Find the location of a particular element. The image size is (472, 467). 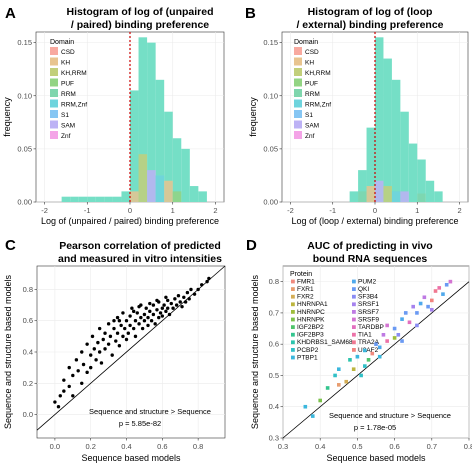

y-tick-label: 0.8 is located at coordinates (274, 281).